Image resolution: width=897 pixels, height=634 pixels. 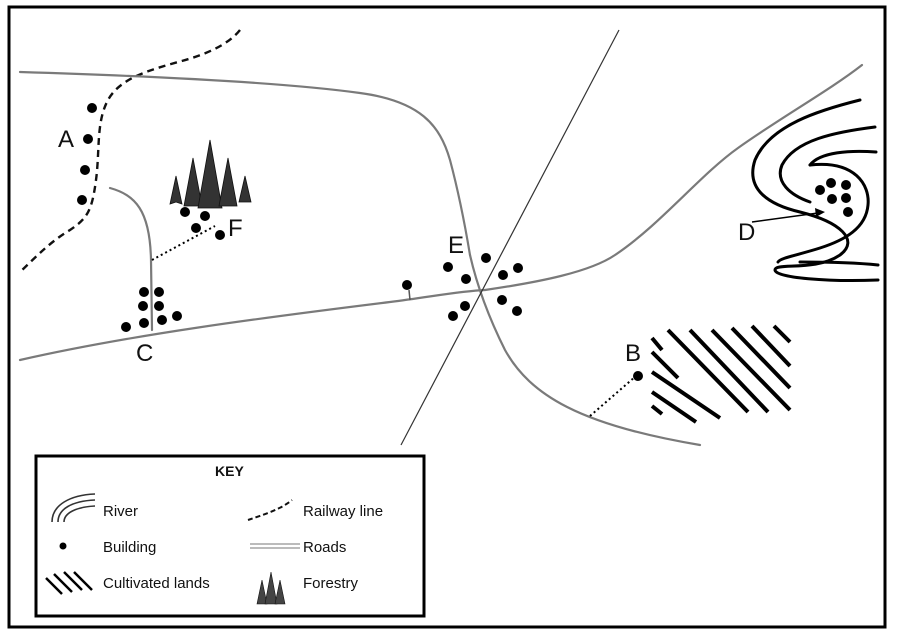 What do you see at coordinates (746, 232) in the screenshot?
I see `site-label-d: D` at bounding box center [746, 232].